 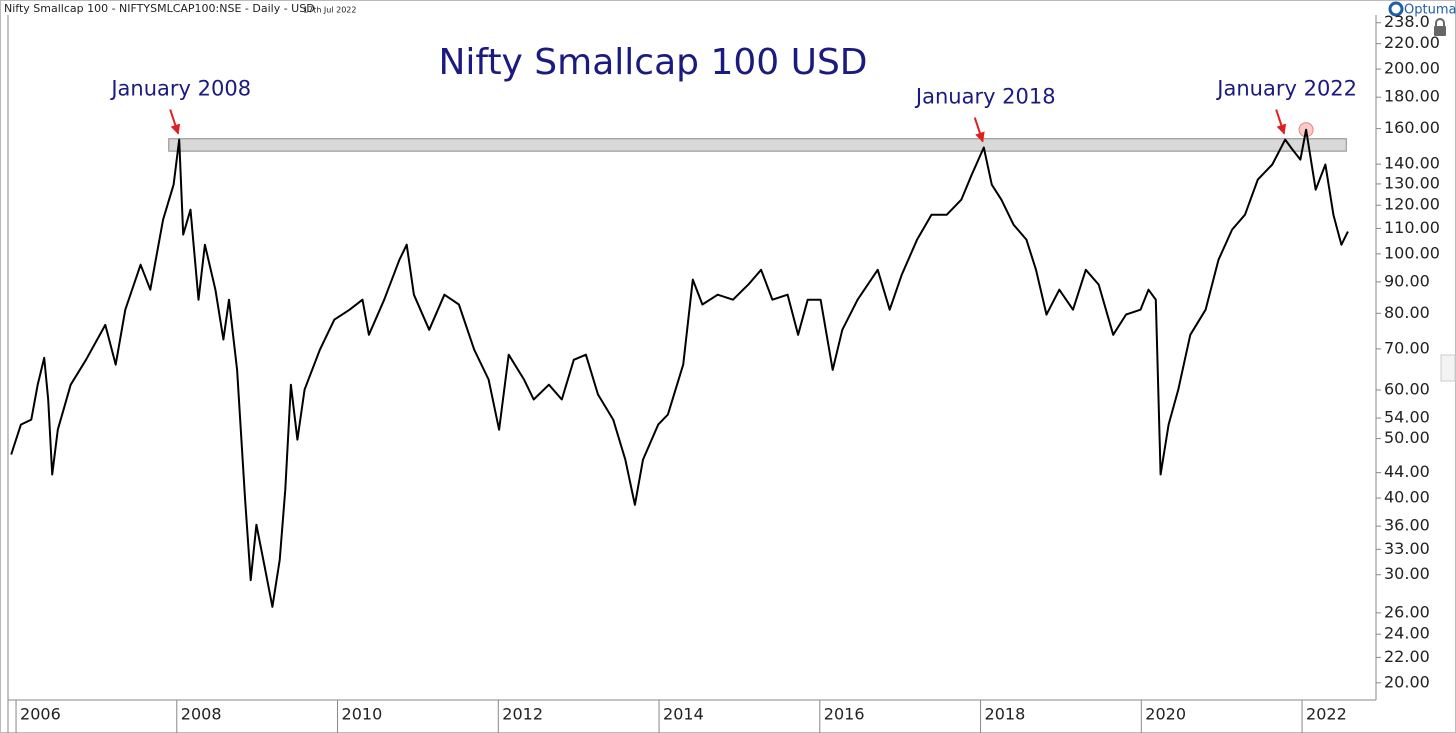 What do you see at coordinates (1407, 21) in the screenshot?
I see `y-tick-label: 238.0` at bounding box center [1407, 21].